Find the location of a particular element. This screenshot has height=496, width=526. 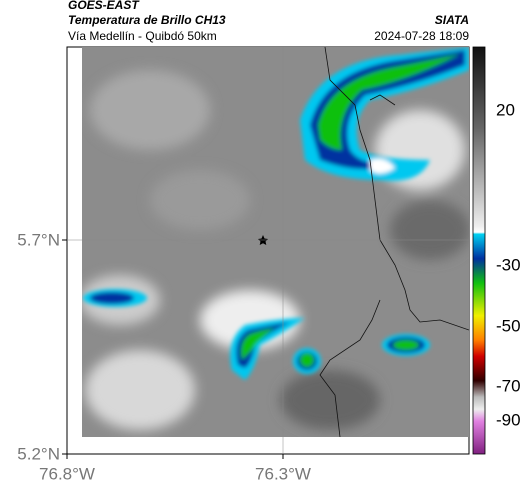

title: Temperatura de Brillo CH13 is located at coordinates (147, 20).